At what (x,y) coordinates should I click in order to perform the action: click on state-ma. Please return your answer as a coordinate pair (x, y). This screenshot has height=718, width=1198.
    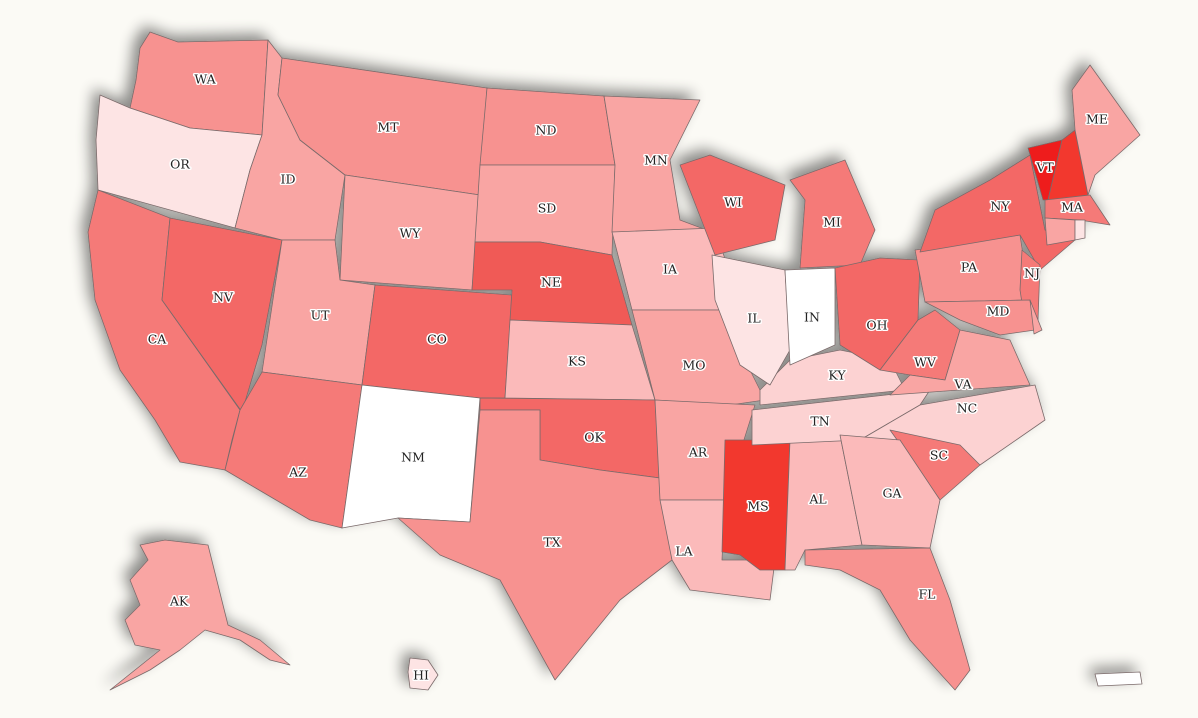
    Looking at the image, I should click on (1077, 210).